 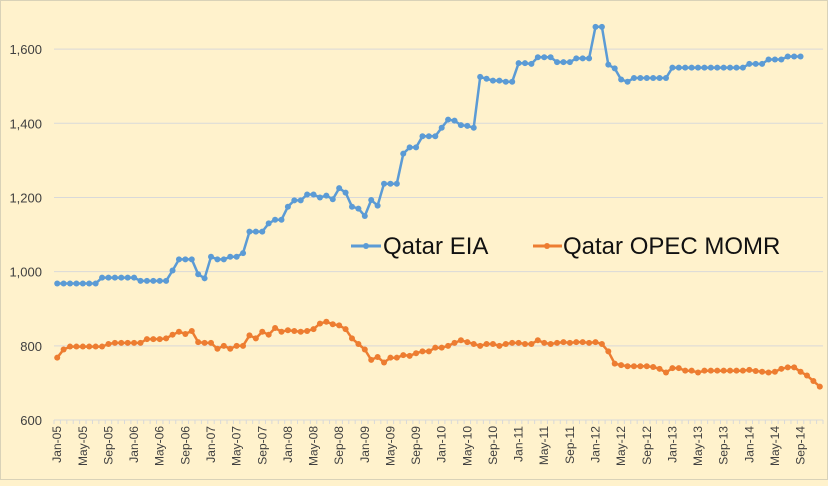 I want to click on x-tick-label: Jan-08, so click(x=288, y=444).